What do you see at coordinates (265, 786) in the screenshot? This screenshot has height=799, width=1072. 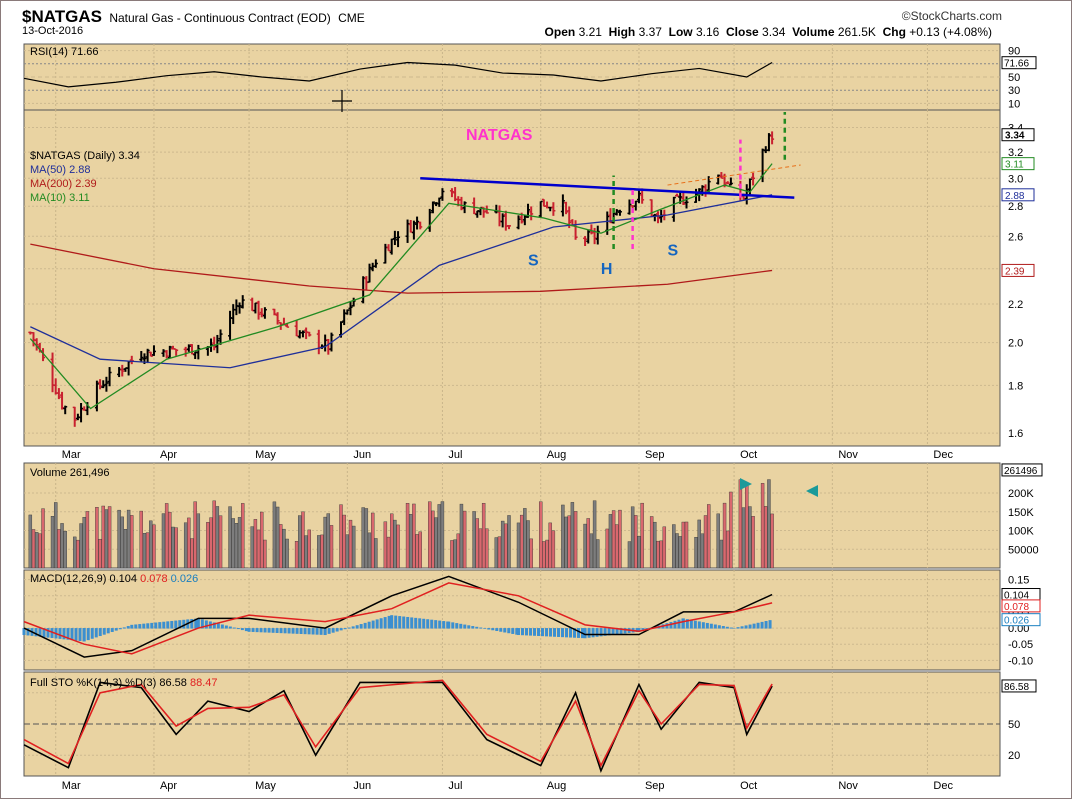 I see `month-label-bottom: May` at bounding box center [265, 786].